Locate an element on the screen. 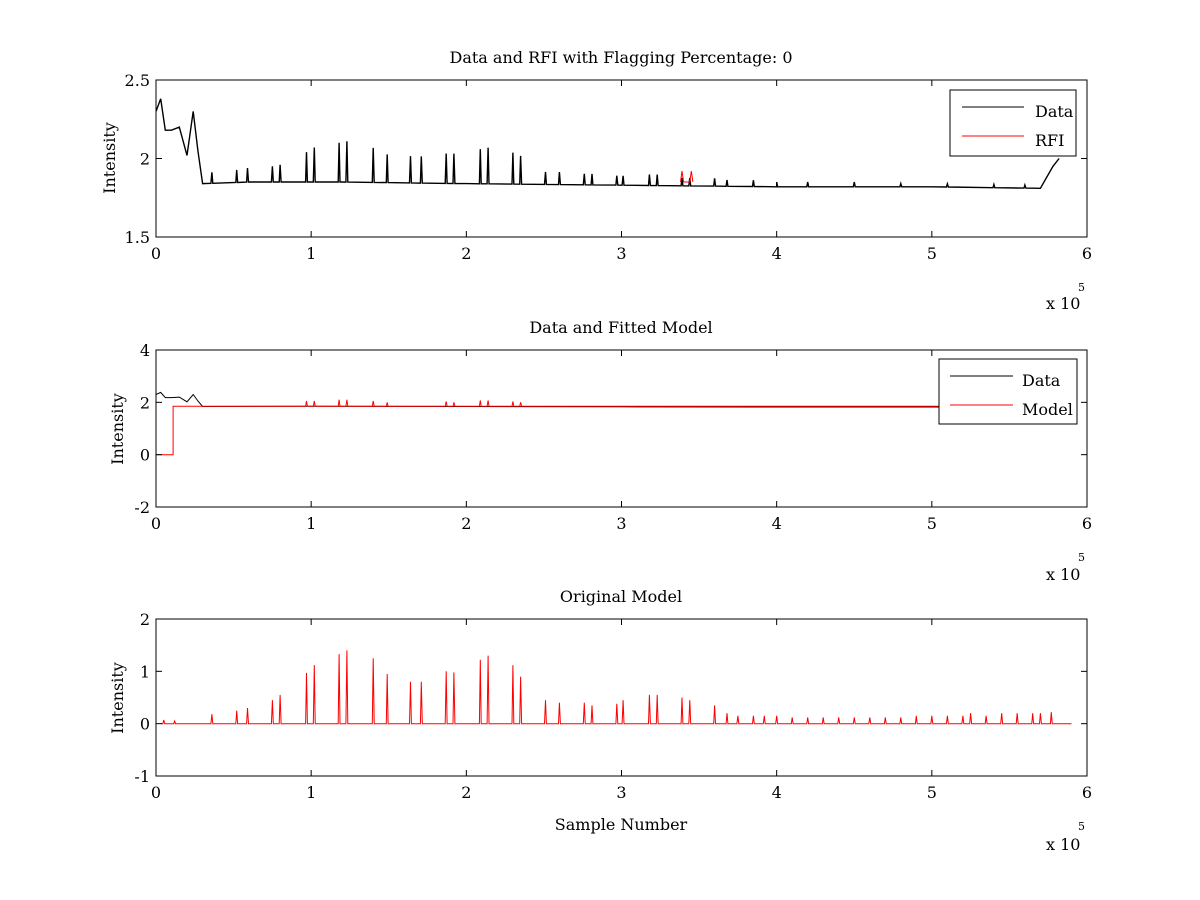 The image size is (1200, 900). plot-title: Data and Fitted Model is located at coordinates (620, 327).